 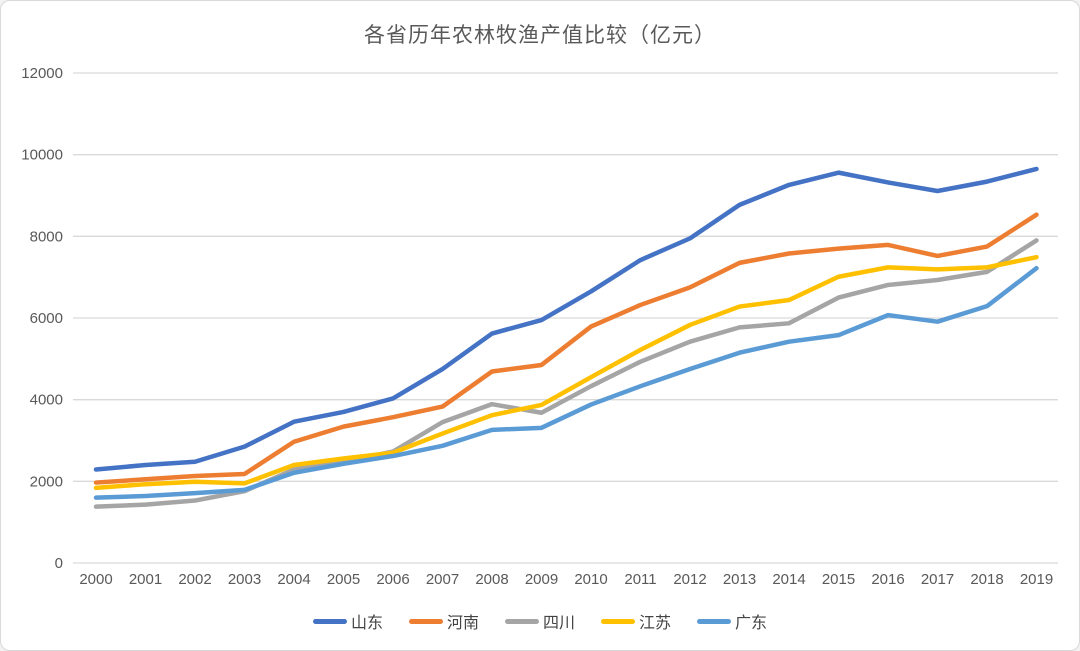 I want to click on x-tick-label: 2017, so click(x=937, y=579).